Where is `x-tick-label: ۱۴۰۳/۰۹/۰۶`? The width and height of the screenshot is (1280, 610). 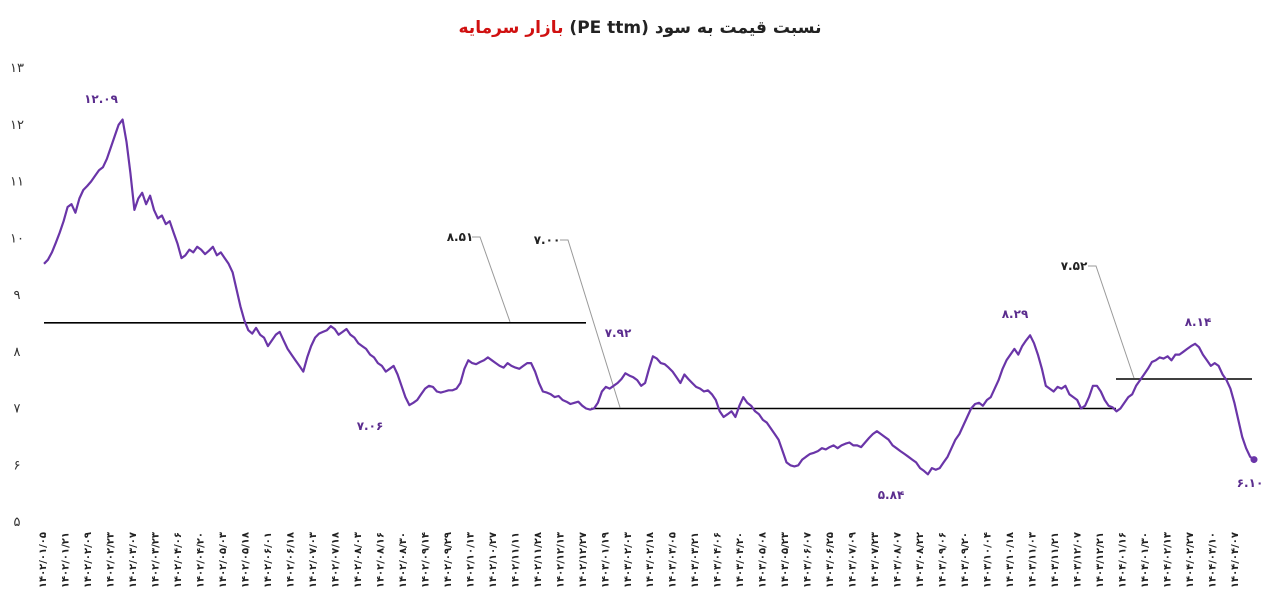 x-tick-label: ۱۴۰۳/۰۹/۰۶ is located at coordinates (943, 560).